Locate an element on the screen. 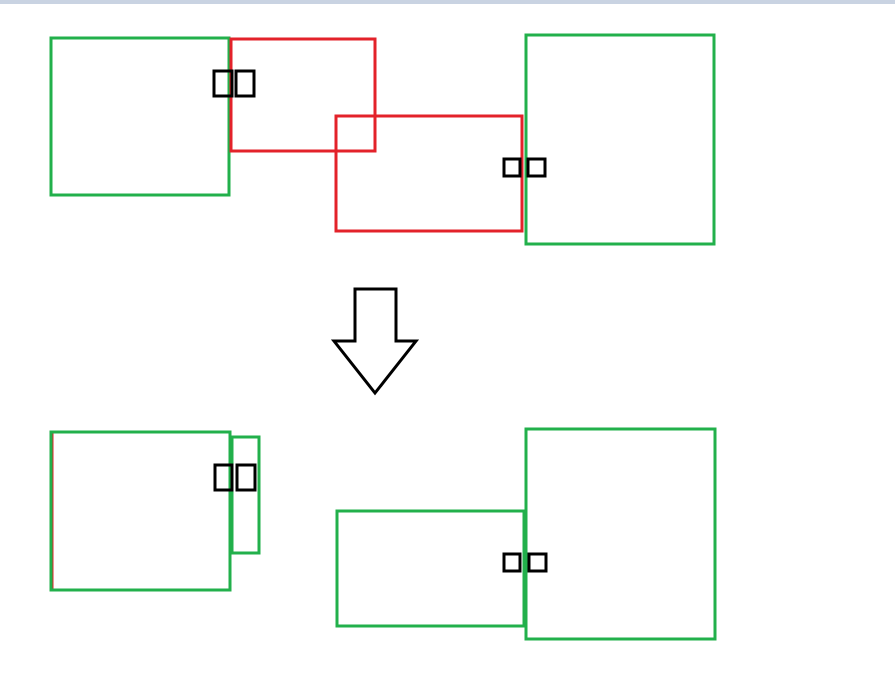  red-rect-lower is located at coordinates (429, 173).